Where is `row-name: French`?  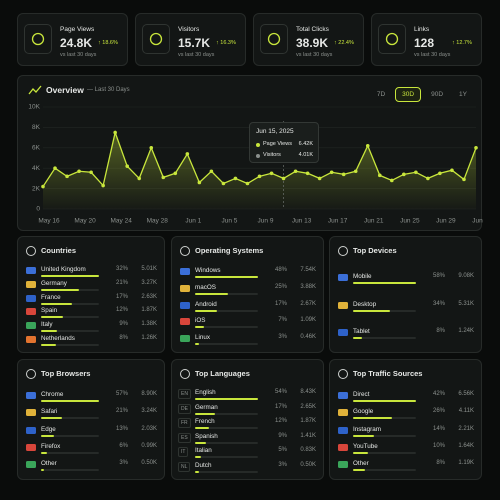
row-name: French is located at coordinates (205, 422).